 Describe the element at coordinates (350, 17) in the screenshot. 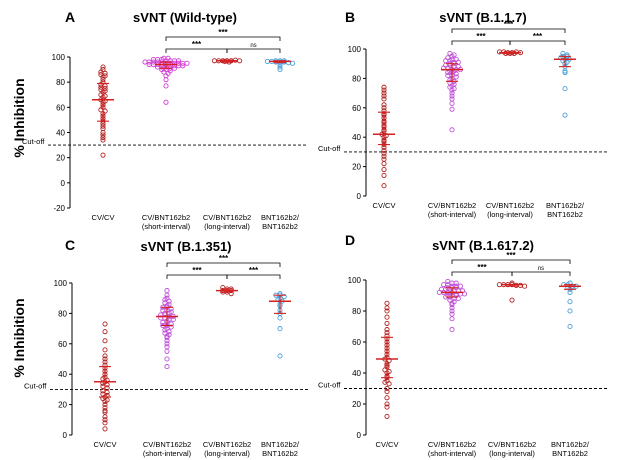

I see `panel-letter: B` at that location.